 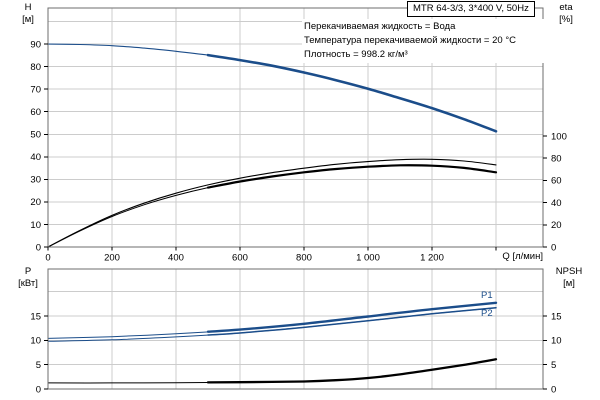 I want to click on curve-NPSH-bold, so click(x=352, y=371).